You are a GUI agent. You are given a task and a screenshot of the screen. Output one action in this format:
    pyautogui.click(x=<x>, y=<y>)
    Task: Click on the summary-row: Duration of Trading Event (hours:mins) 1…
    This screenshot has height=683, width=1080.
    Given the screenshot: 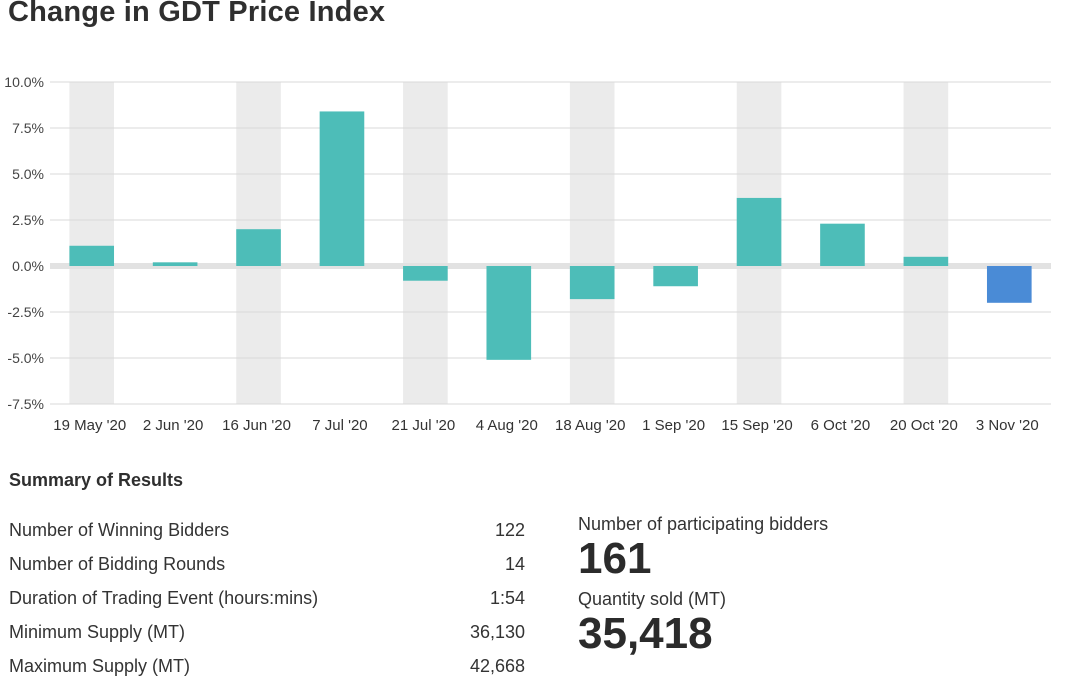 What is the action you would take?
    pyautogui.click(x=267, y=599)
    